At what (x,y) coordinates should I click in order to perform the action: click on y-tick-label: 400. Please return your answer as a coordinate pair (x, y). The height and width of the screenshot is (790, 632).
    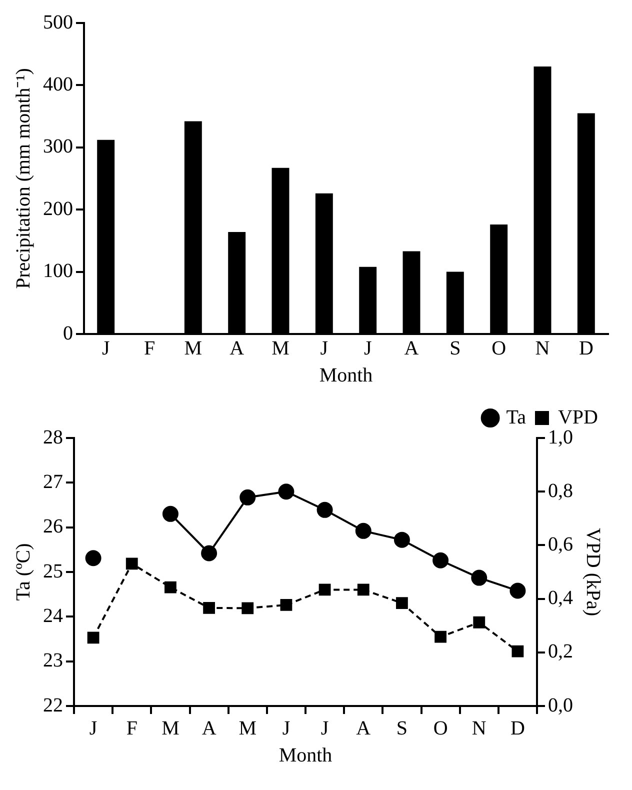
    Looking at the image, I should click on (58, 84).